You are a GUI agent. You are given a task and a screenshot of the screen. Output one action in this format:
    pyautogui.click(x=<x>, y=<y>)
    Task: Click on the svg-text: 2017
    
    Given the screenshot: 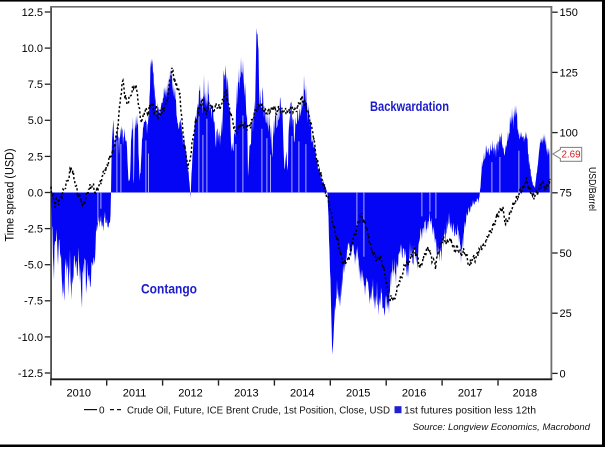 What is the action you would take?
    pyautogui.click(x=470, y=394)
    